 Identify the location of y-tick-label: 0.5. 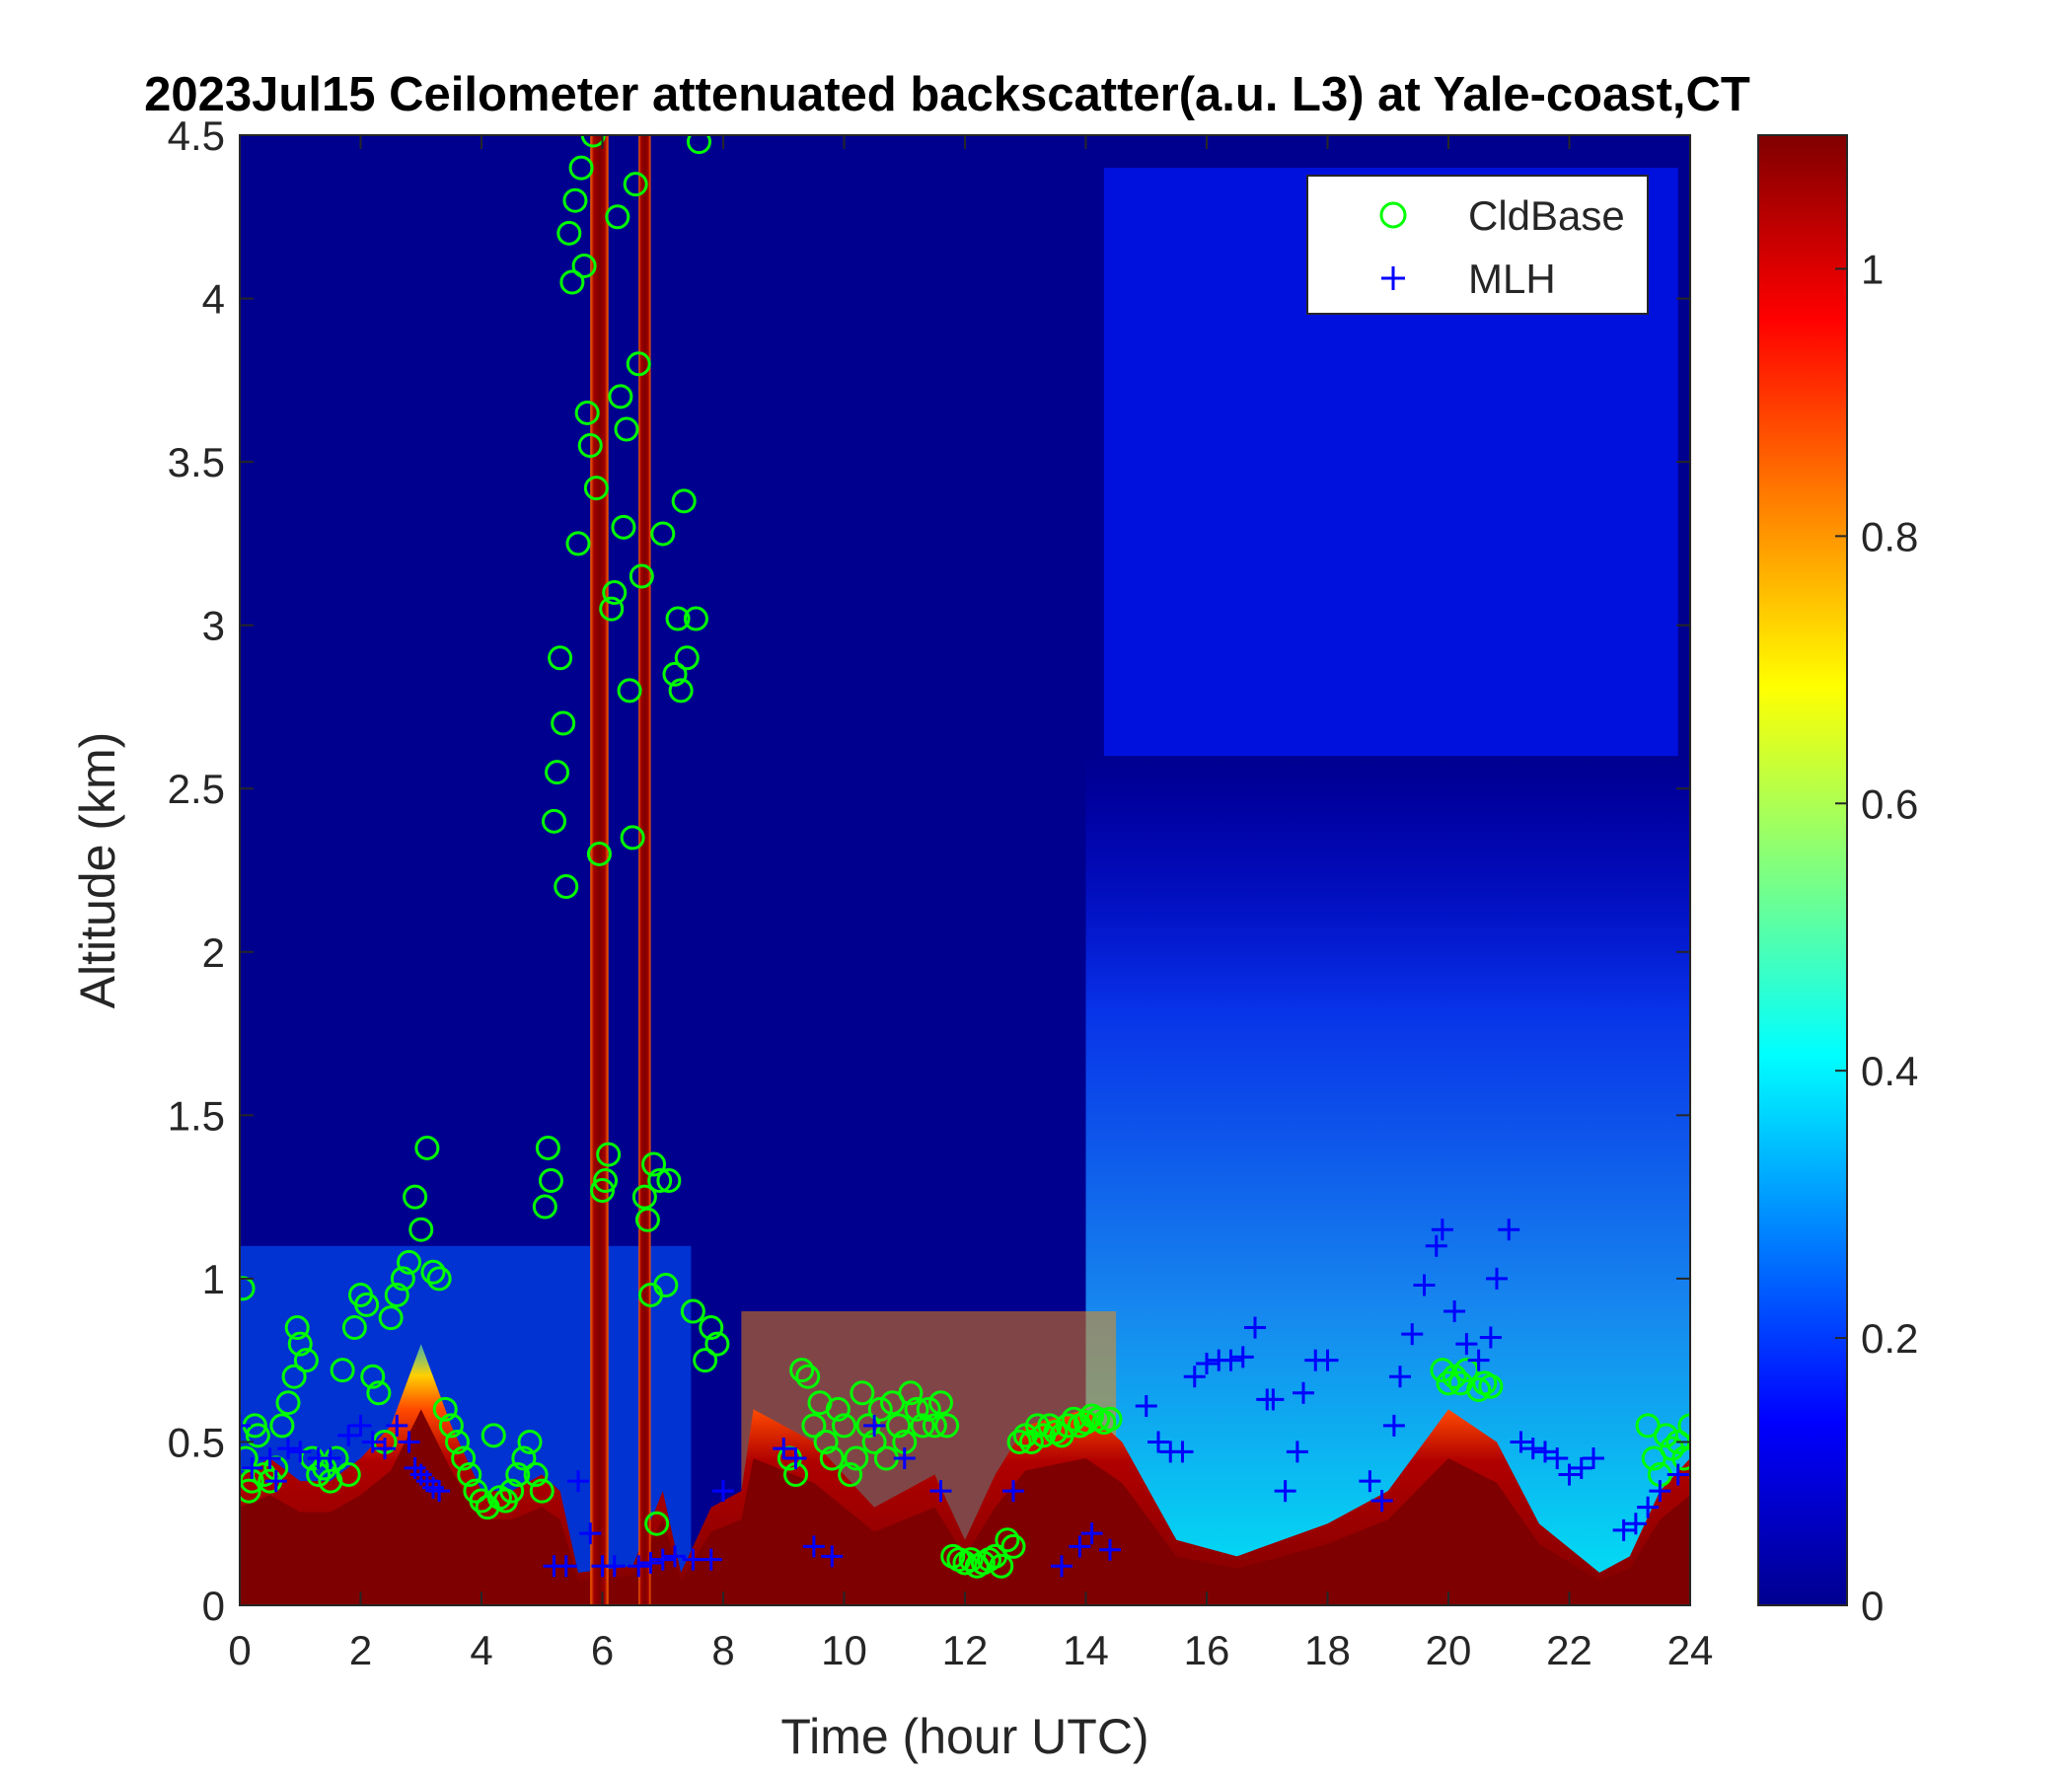
(197, 1442).